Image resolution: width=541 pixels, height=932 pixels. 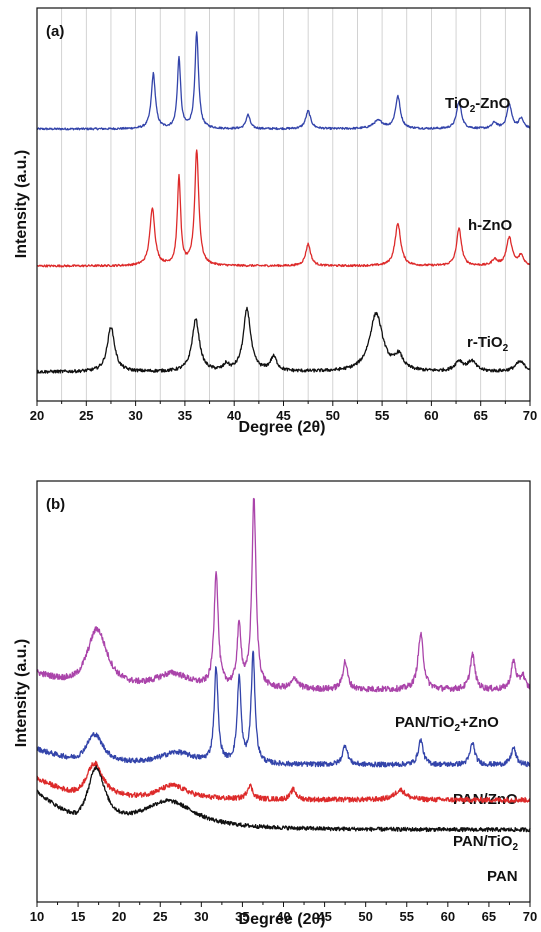 I want to click on series-line-pan-tio2, so click(x=283, y=782).